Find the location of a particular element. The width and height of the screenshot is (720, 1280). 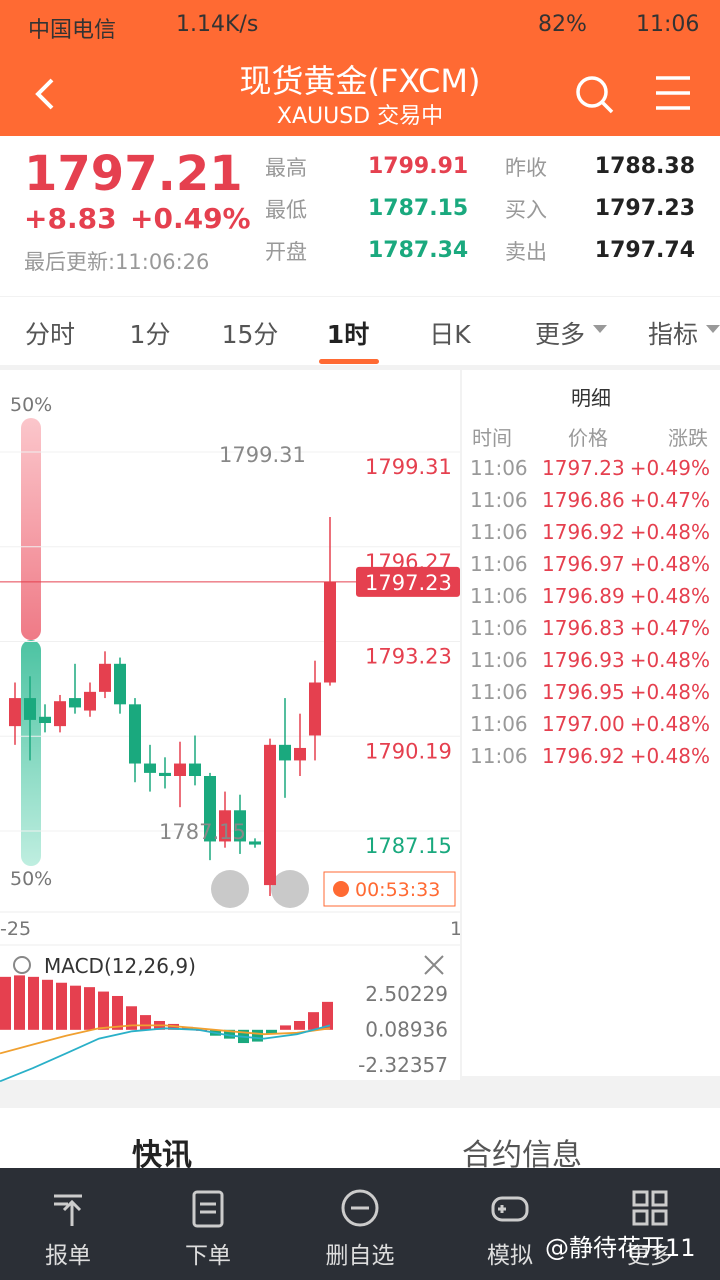

back-button is located at coordinates (260, 95).